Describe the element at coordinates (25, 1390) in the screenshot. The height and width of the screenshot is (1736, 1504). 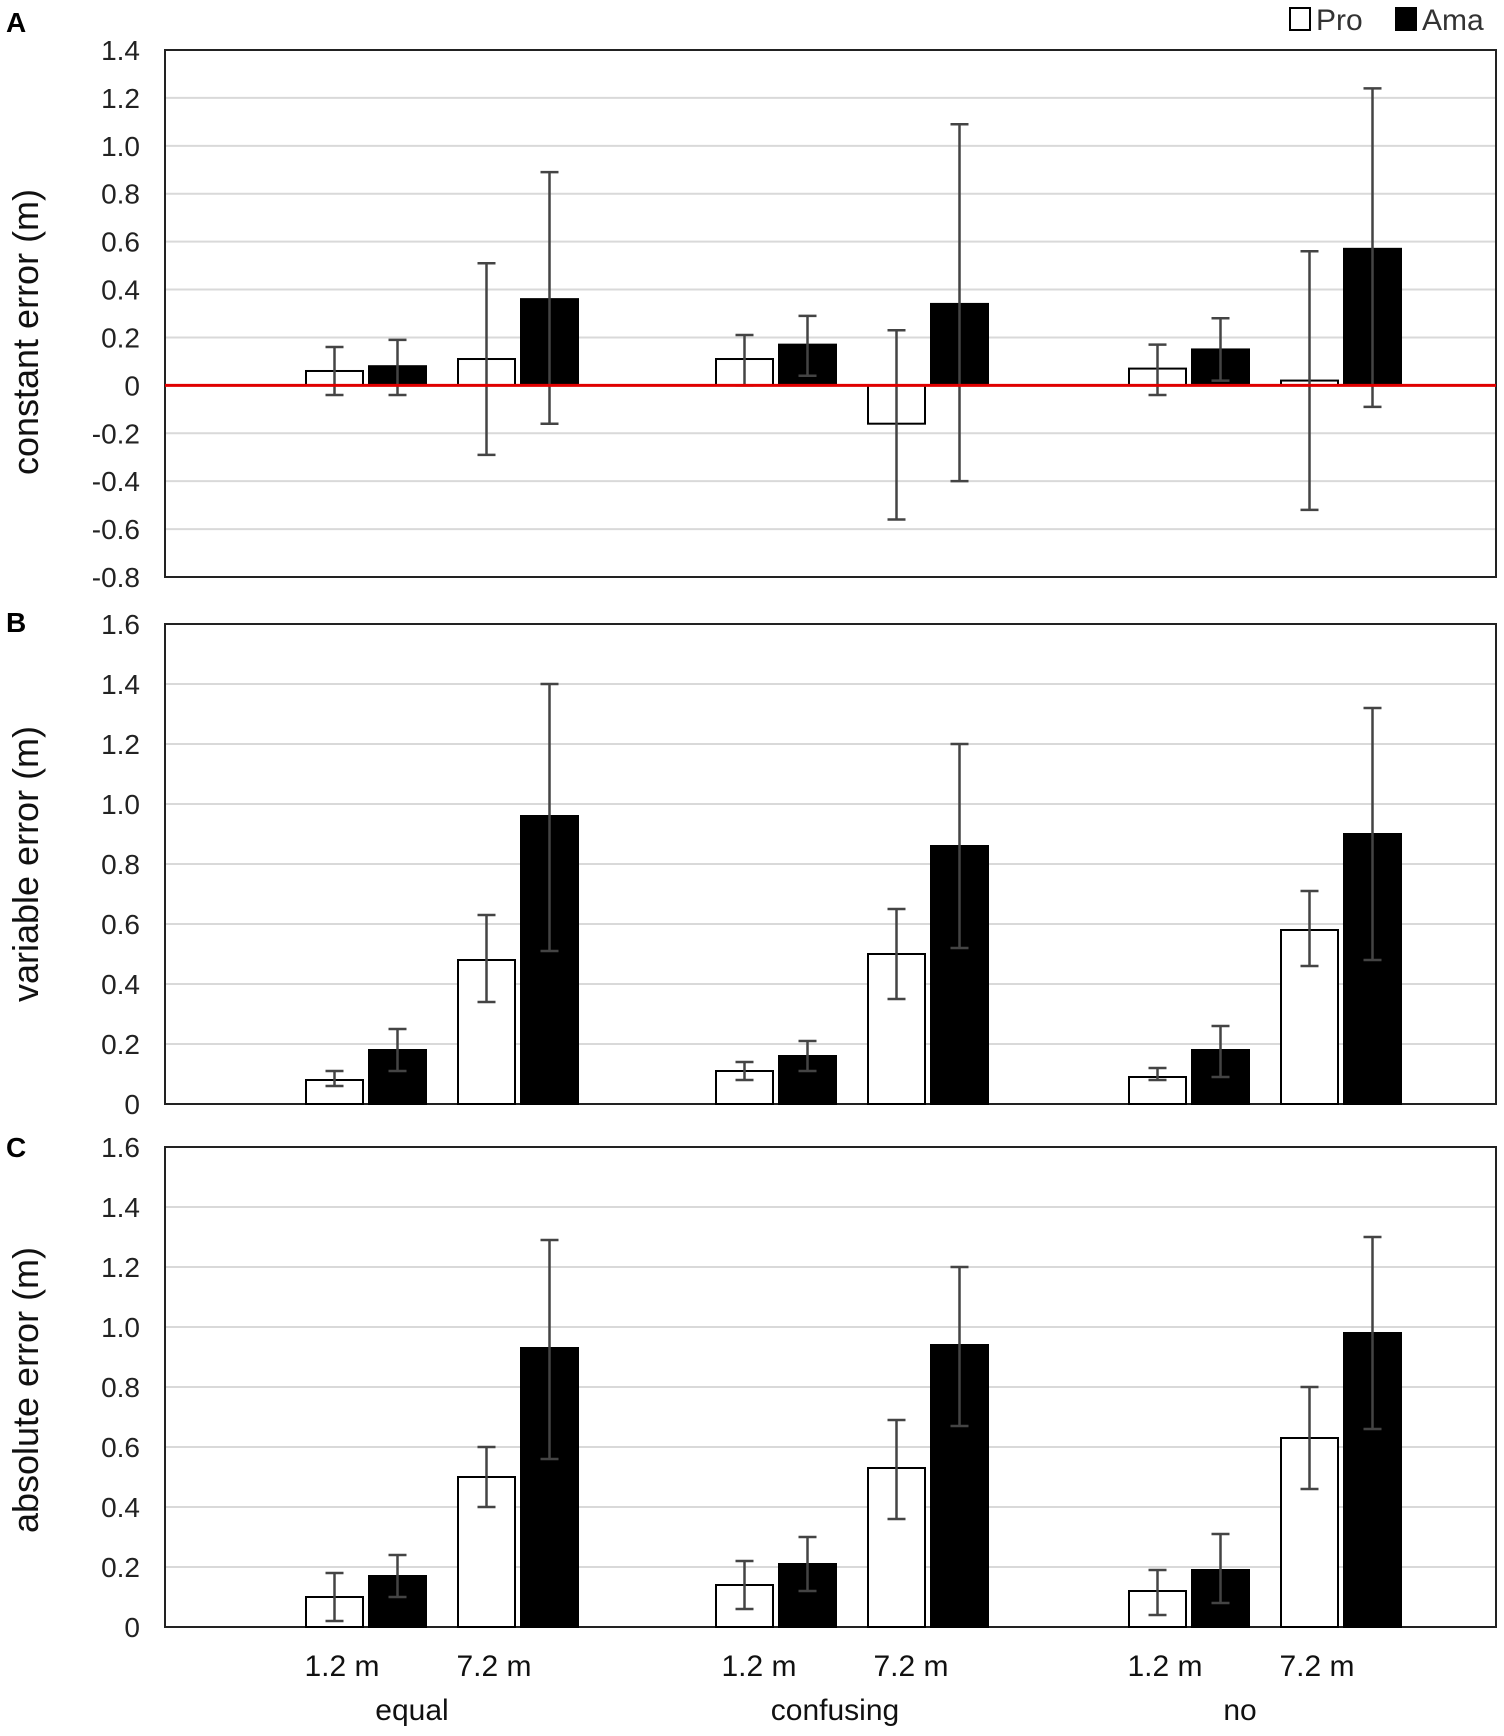
I see `y-axis-title-c: absolute error (m)` at that location.